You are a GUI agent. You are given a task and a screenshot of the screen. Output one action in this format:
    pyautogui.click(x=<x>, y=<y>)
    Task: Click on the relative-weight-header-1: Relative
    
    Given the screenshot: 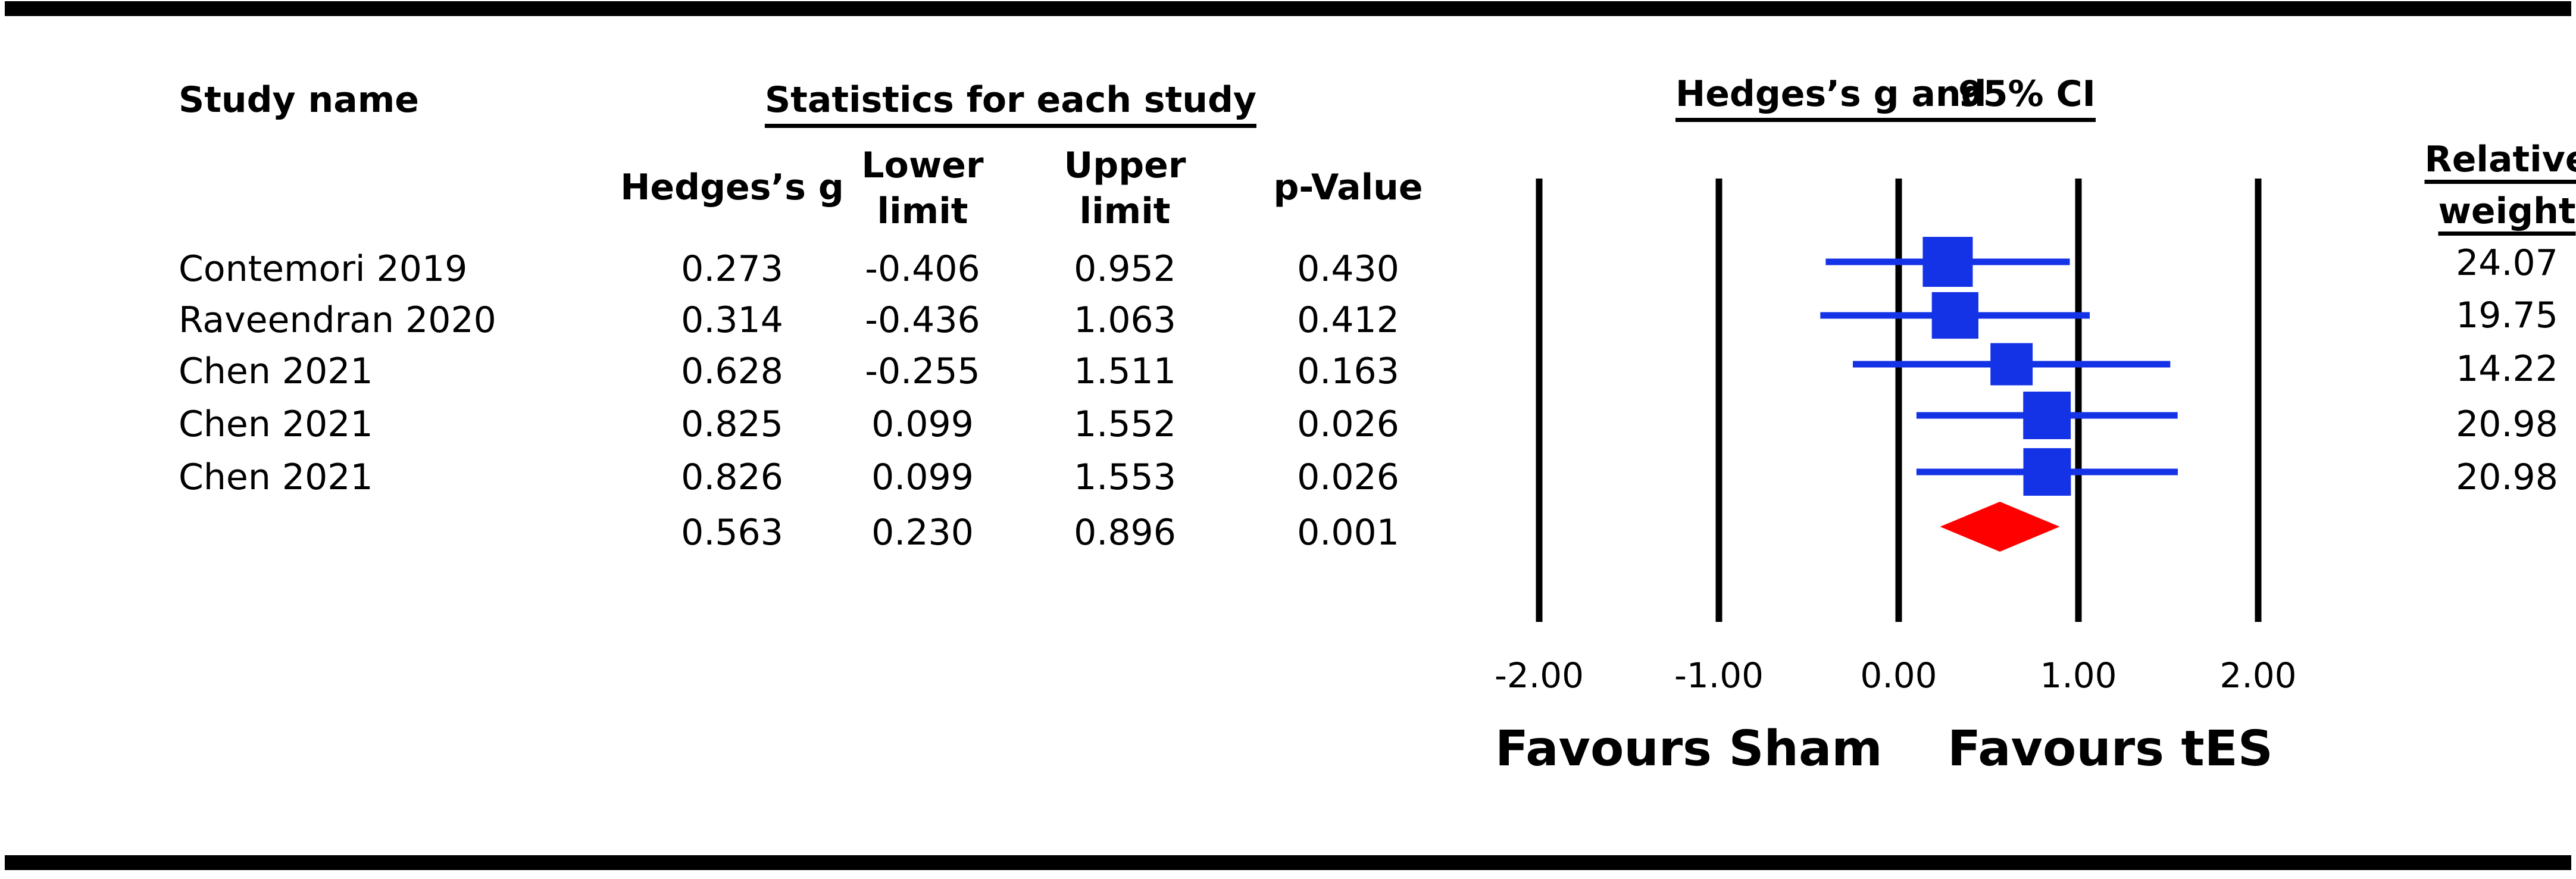 What is the action you would take?
    pyautogui.click(x=2500, y=163)
    